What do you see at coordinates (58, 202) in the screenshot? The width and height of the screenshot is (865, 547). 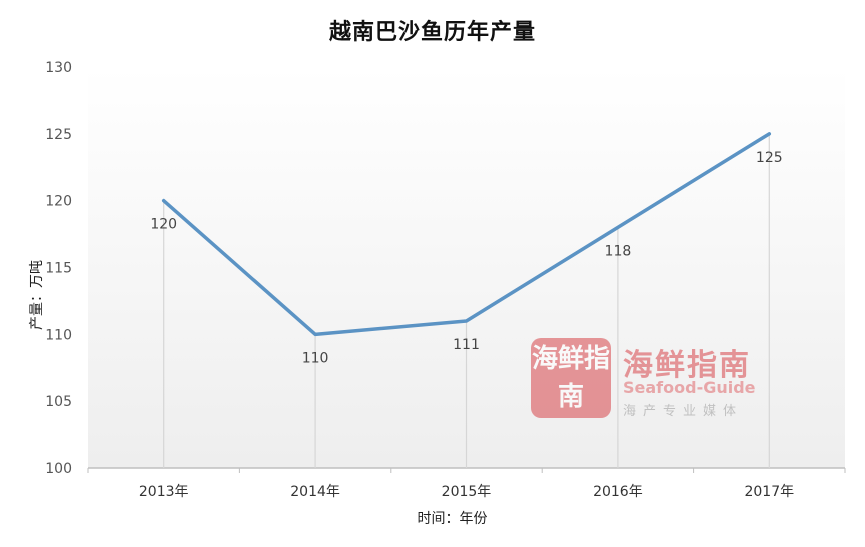 I see `y-tick-label: 120` at bounding box center [58, 202].